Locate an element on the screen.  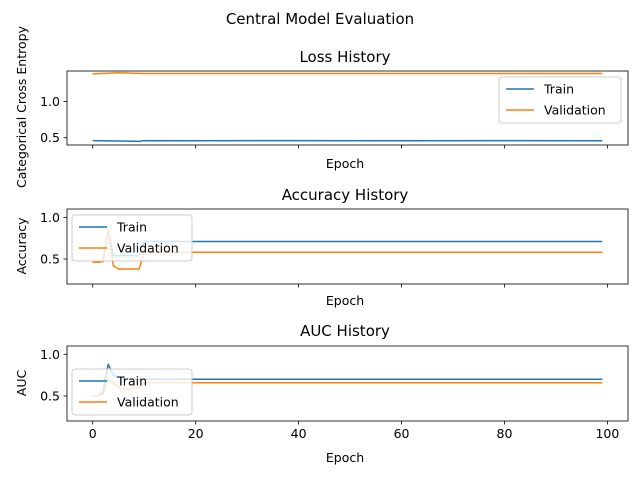
loss-axes-frame is located at coordinates (347, 108).